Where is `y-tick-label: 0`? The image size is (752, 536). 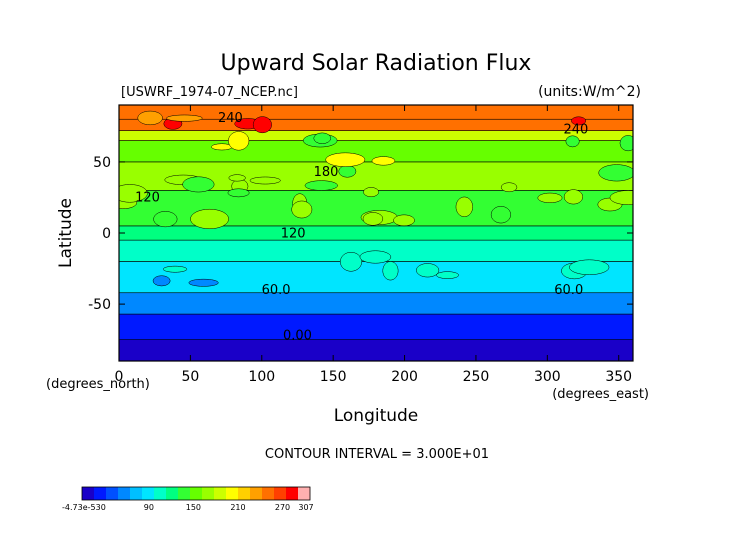 y-tick-label: 0 is located at coordinates (106, 234).